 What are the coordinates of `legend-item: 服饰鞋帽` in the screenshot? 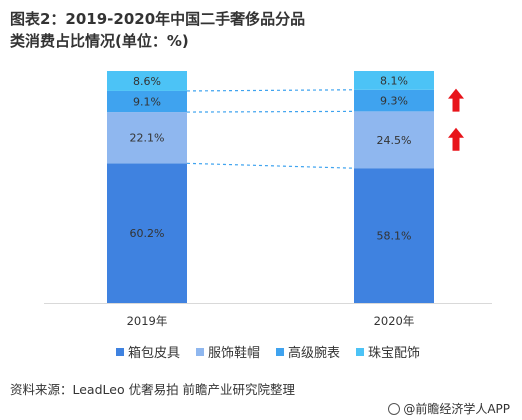 It's located at (228, 351).